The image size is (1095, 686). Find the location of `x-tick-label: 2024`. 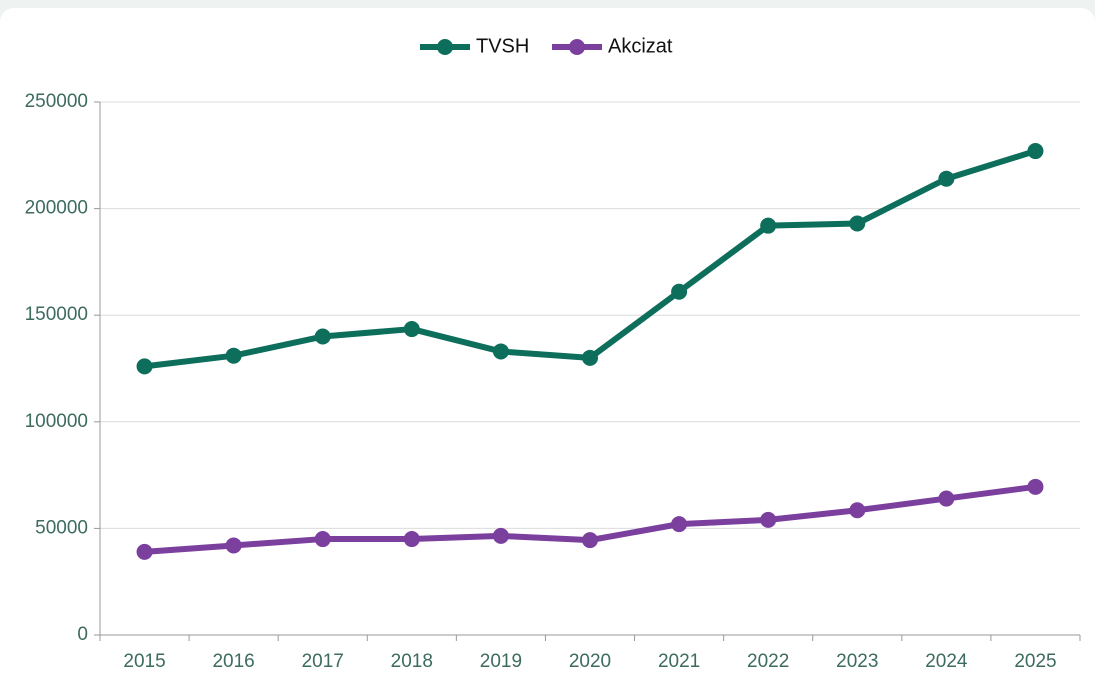

x-tick-label: 2024 is located at coordinates (946, 661).